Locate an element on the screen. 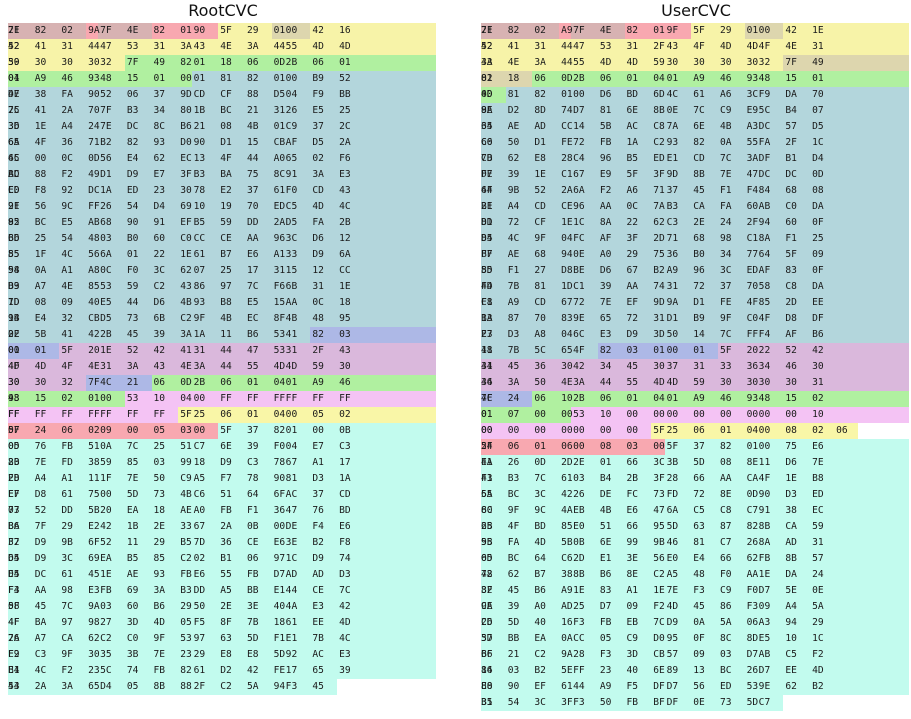 This screenshot has width=911, height=719. hex-row: 3A 43 4E 3A 44 55 4D 4D 59 30 30 30 30 32 7F 49 is located at coordinates (696, 63).